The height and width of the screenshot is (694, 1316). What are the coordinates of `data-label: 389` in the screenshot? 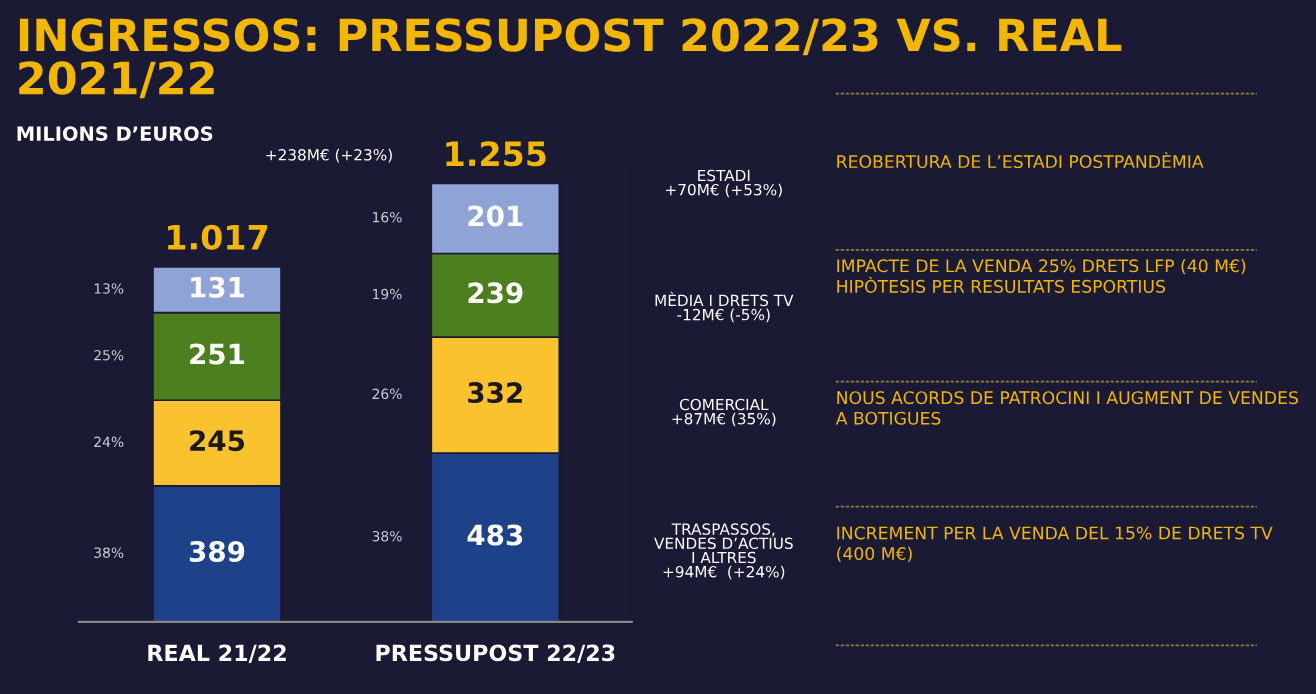 It's located at (217, 551).